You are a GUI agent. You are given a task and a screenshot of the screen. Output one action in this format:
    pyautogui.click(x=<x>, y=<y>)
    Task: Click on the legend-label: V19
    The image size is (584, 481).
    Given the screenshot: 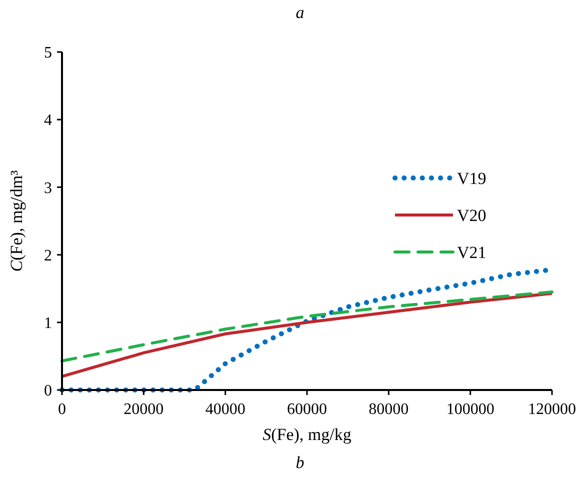 What is the action you would take?
    pyautogui.click(x=471, y=178)
    